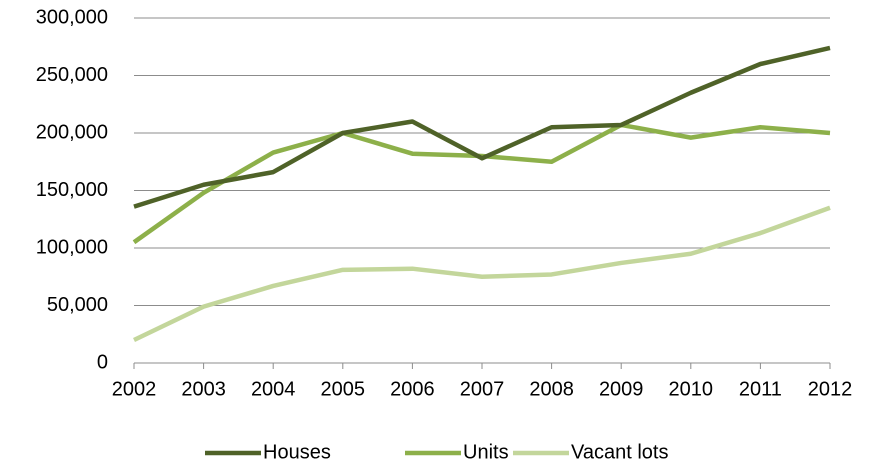 The height and width of the screenshot is (466, 870). Describe the element at coordinates (482, 389) in the screenshot. I see `x-tick-label: 2007` at that location.